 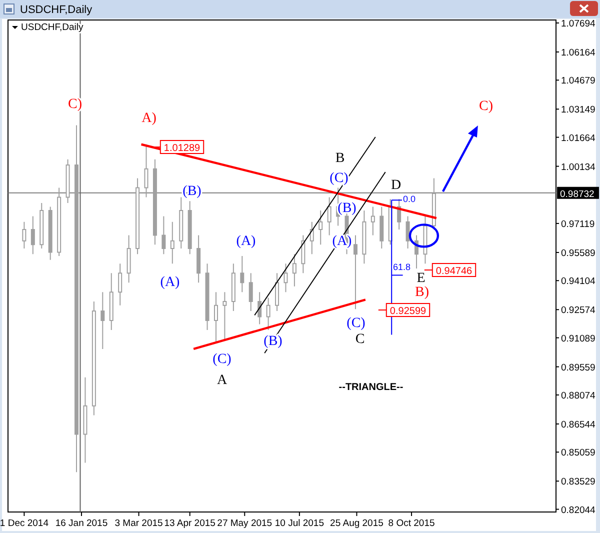 I want to click on y-tick-label: 1.07694, so click(x=578, y=24).